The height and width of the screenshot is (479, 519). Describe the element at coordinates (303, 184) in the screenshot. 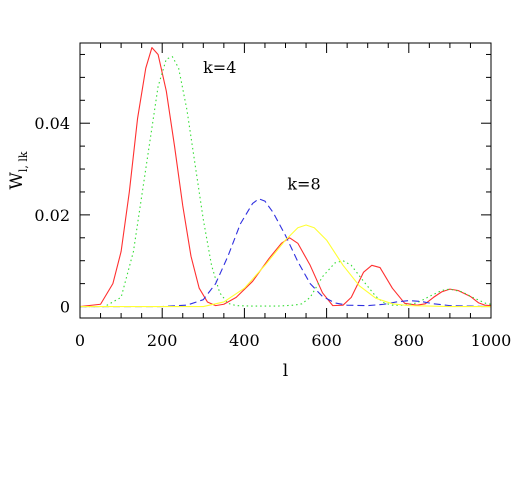

I see `annotation-label: k=8` at that location.